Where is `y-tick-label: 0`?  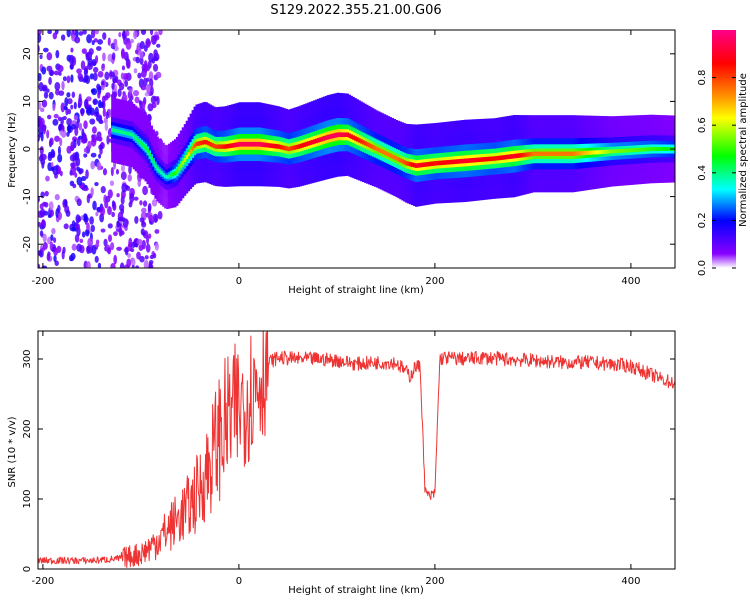 y-tick-label: 0 is located at coordinates (27, 569).